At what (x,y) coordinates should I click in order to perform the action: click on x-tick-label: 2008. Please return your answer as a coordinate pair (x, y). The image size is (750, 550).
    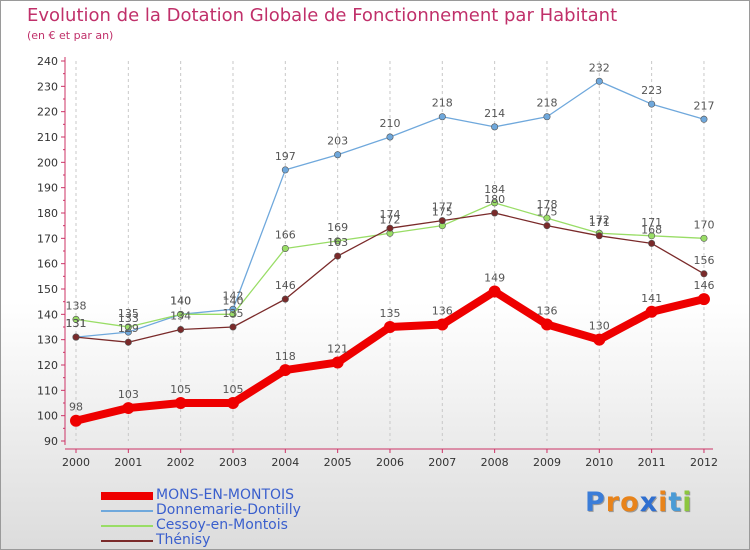
    Looking at the image, I should click on (495, 462).